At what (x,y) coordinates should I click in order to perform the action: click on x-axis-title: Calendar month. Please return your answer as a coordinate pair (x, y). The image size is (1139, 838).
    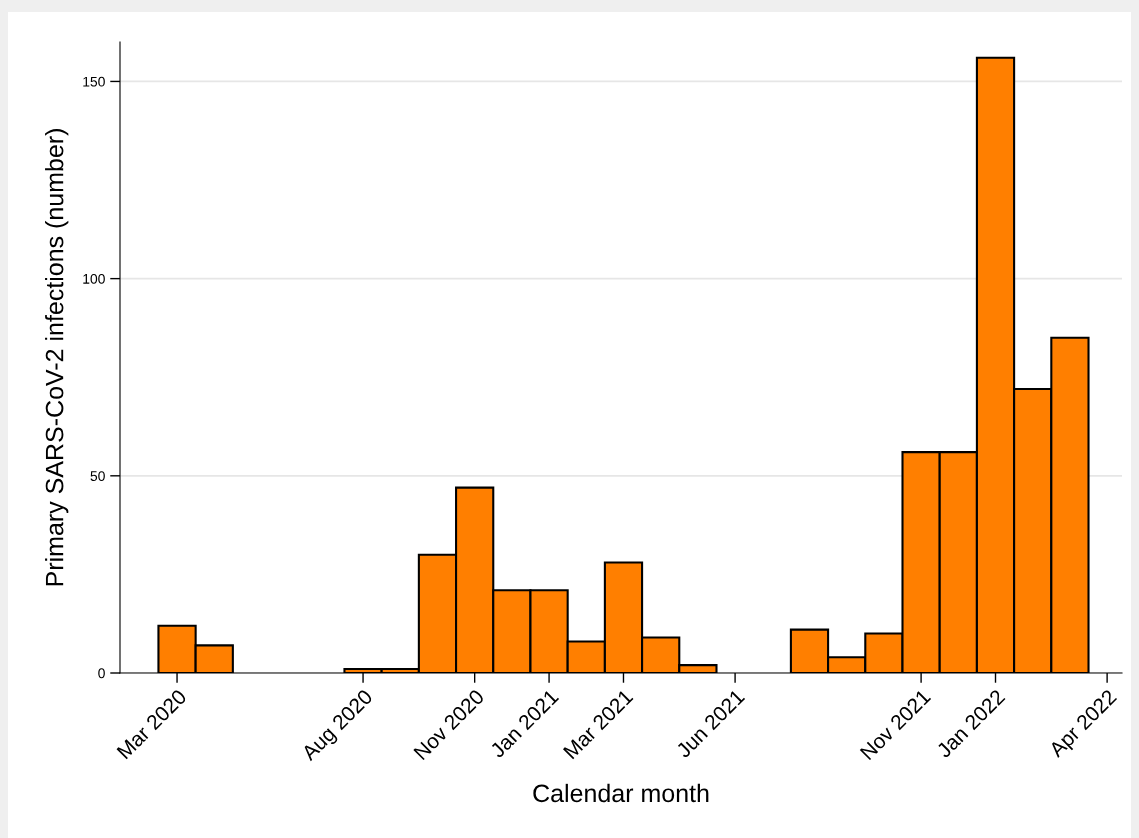
    Looking at the image, I should click on (621, 793).